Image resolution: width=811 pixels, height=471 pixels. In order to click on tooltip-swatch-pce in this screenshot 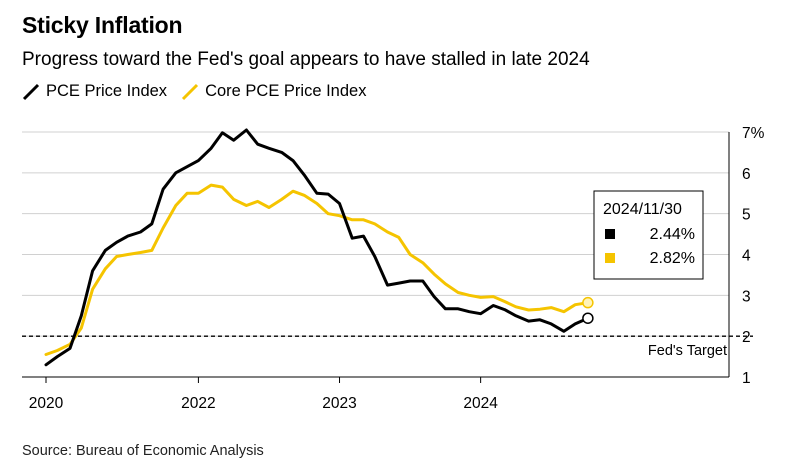, I will do `click(610, 234)`.